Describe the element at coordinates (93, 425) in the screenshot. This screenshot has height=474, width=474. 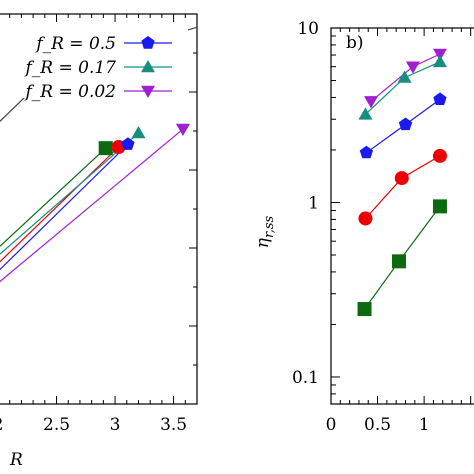
I see `left-x-tick-labels: 2 2.5 3 3.5` at that location.